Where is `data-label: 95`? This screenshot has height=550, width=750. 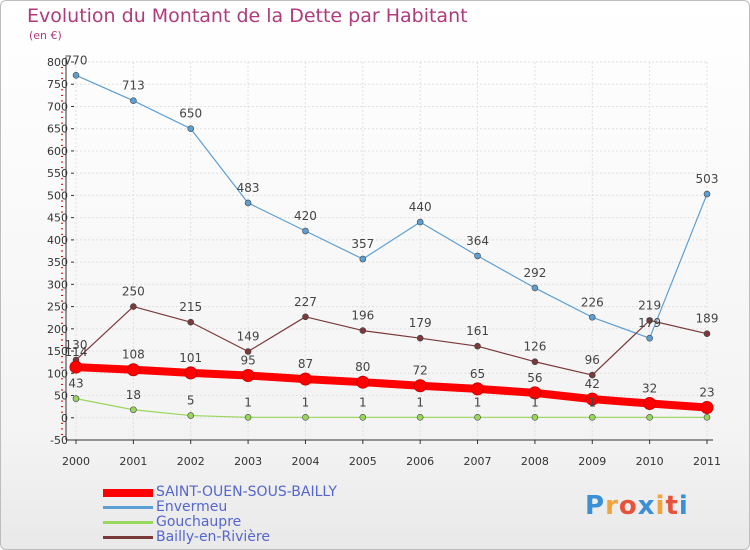 data-label: 95 is located at coordinates (247, 361).